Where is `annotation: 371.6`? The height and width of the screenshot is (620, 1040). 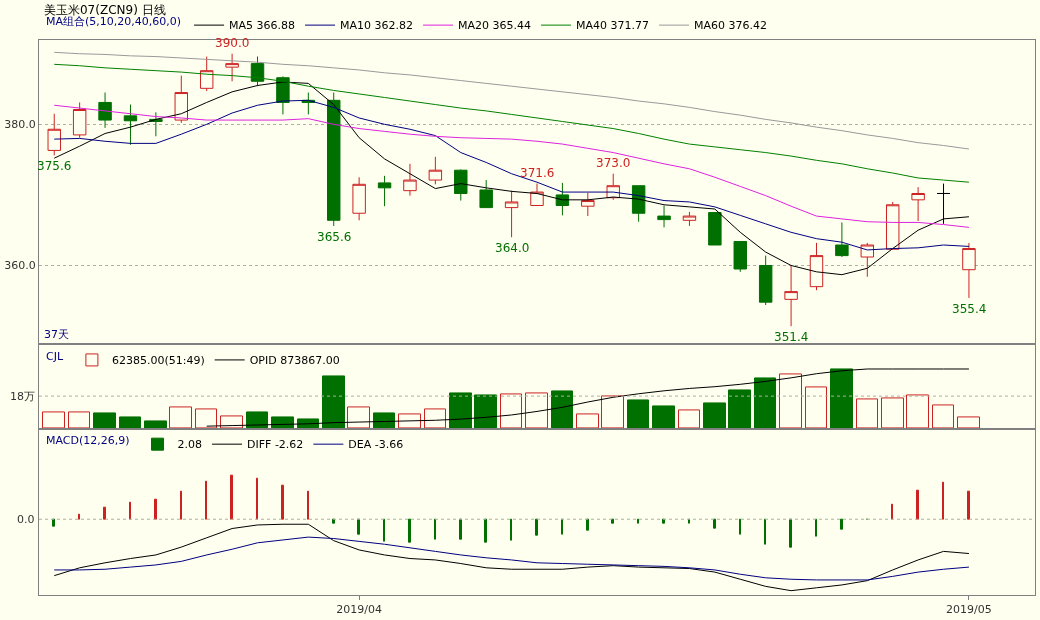 annotation: 371.6 is located at coordinates (537, 173).